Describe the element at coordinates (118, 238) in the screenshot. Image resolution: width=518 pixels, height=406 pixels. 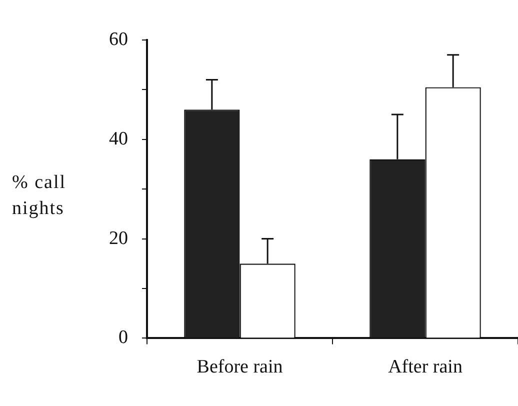
I see `y-tick-label: 20` at that location.